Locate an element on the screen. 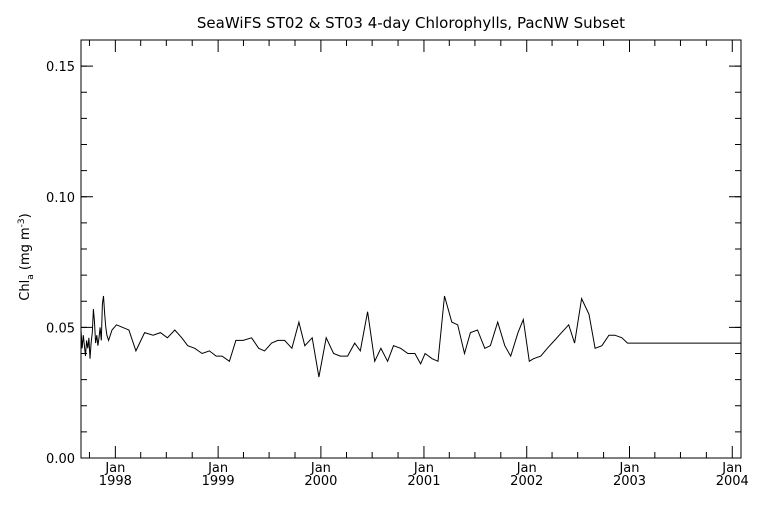 The image size is (768, 512). x-tick-label-year: 2004 is located at coordinates (732, 481).